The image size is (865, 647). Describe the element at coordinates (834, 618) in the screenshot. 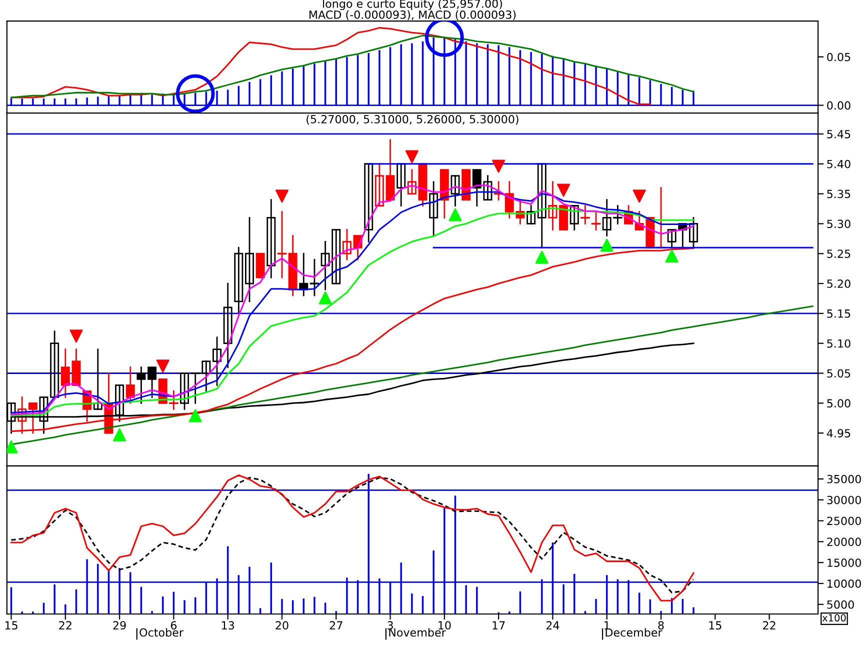

I see `text: x100` at that location.